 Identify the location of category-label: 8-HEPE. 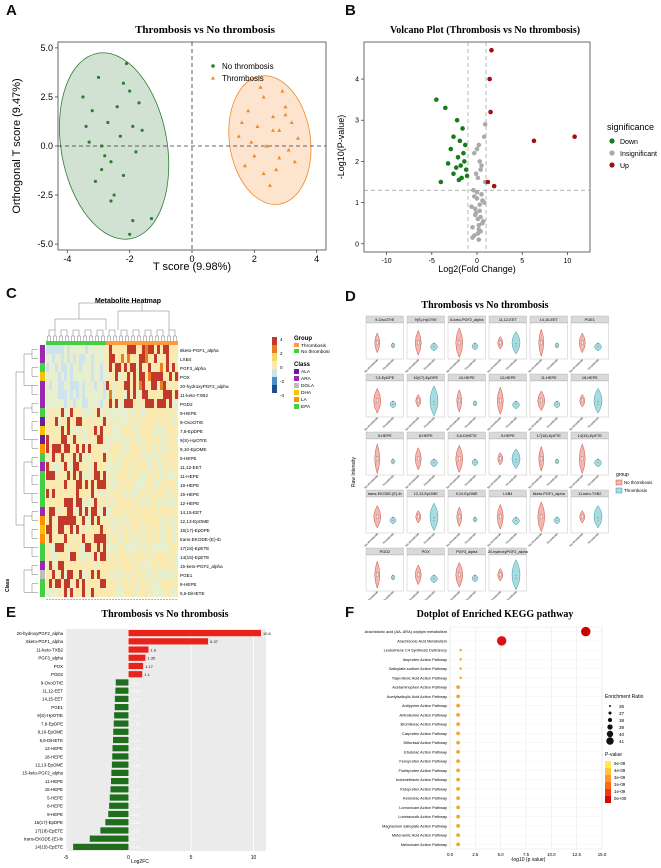
(55, 806).